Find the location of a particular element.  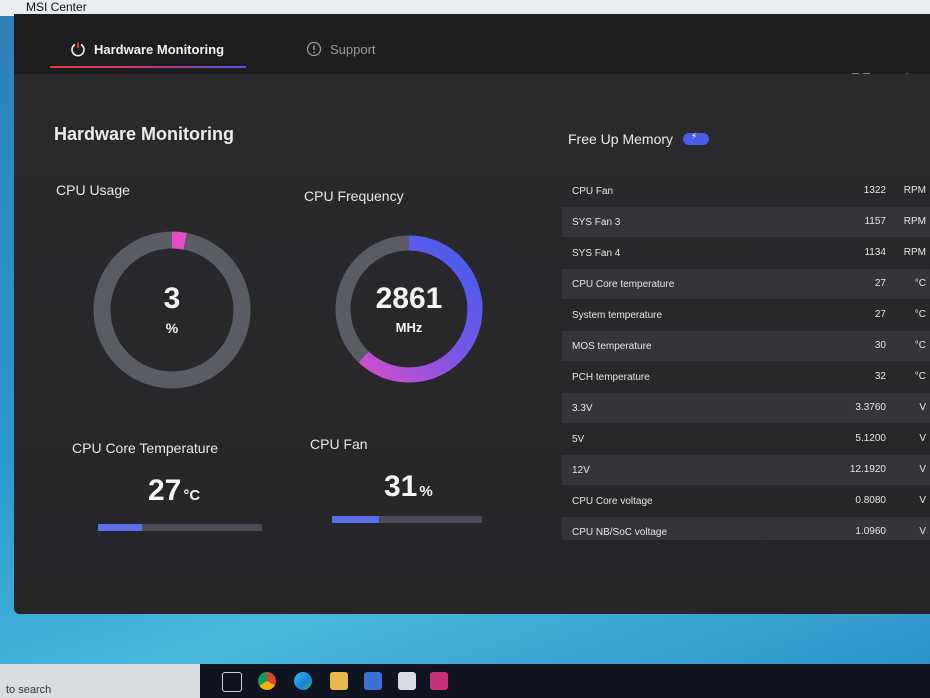

file-explorer-icon is located at coordinates (339, 681).